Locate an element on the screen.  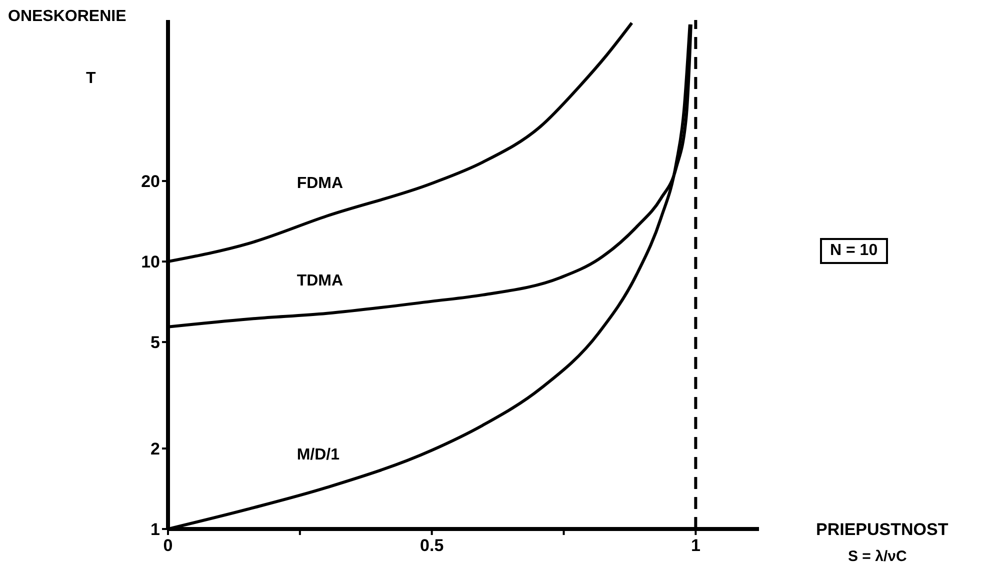
series-label: FDMA is located at coordinates (320, 183).